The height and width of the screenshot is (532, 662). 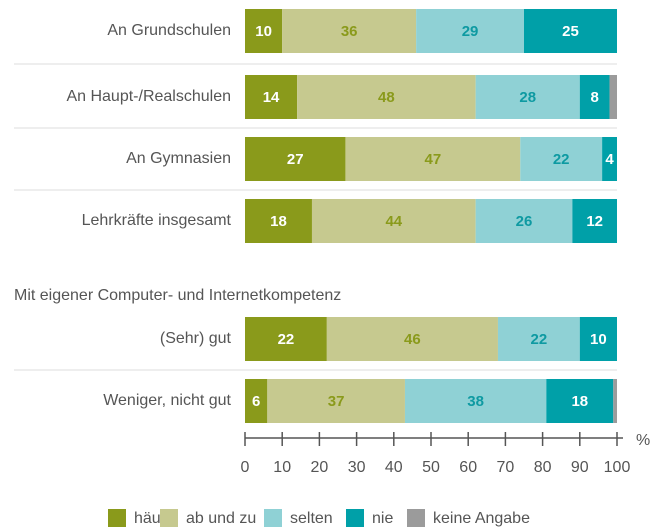 I want to click on value-label: 48, so click(x=386, y=97).